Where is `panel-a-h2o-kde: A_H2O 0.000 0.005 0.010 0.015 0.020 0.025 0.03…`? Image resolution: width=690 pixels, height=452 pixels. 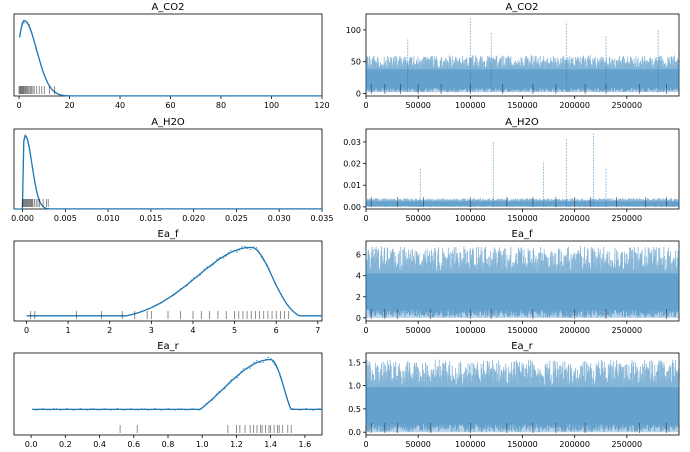 panel-a-h2o-kde: A_H2O 0.000 0.005 0.010 0.015 0.020 0.025 0.03… is located at coordinates (172, 170).